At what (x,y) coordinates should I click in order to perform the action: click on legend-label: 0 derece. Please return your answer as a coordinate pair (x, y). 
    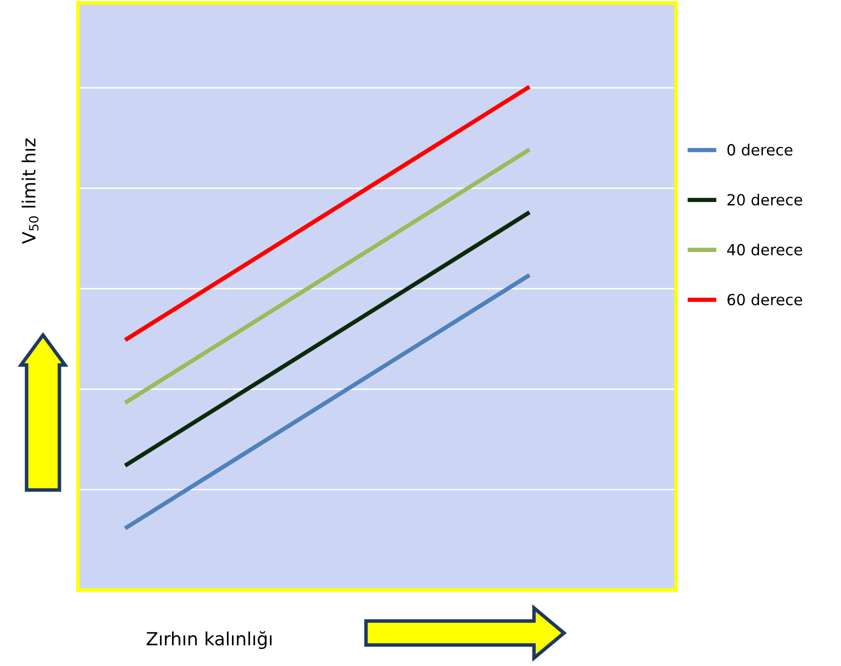
    Looking at the image, I should click on (759, 150).